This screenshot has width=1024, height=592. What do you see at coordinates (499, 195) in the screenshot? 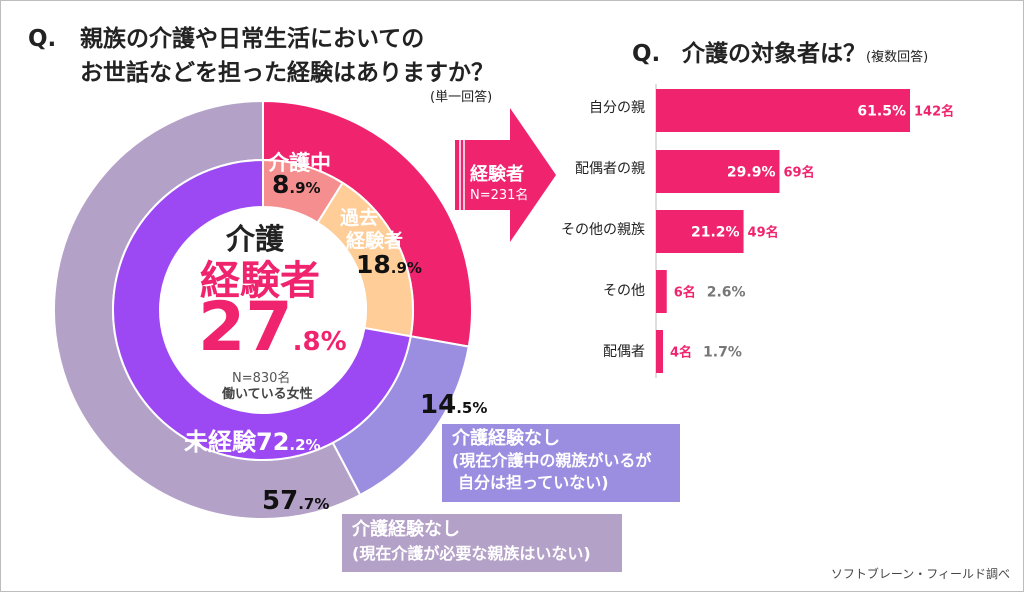
I see `arrow-n: N=231名` at bounding box center [499, 195].